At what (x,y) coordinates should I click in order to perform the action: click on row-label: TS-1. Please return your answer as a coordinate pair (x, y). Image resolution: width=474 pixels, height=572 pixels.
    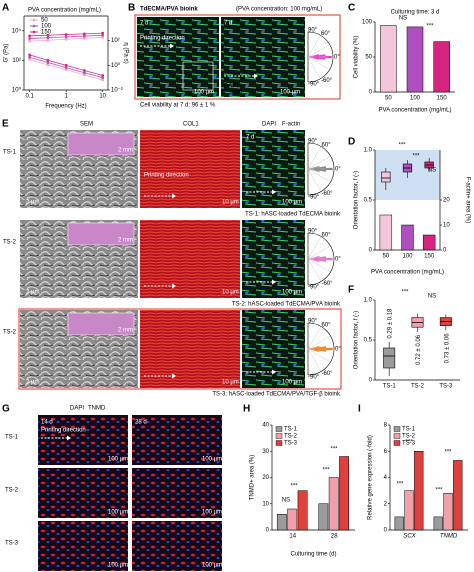
    Looking at the image, I should click on (10, 153).